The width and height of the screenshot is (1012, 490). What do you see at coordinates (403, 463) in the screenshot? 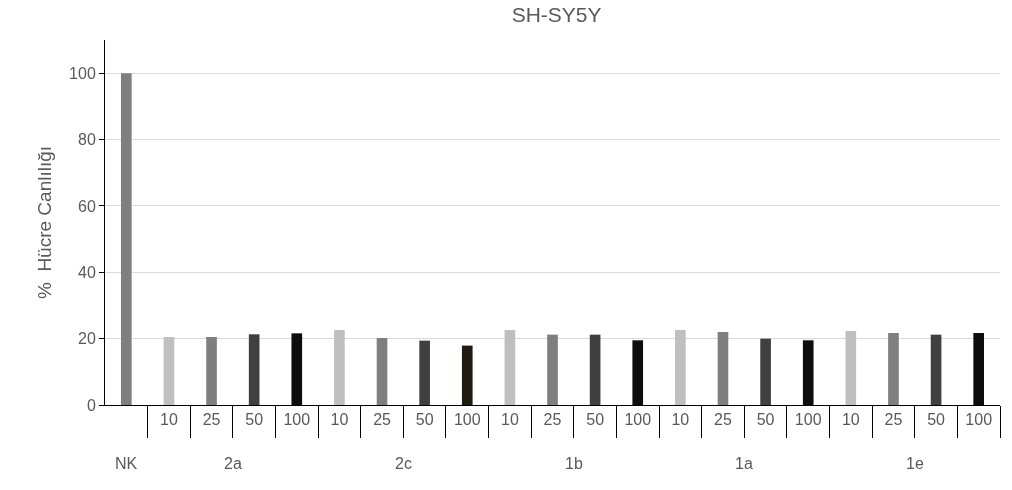
I see `text: 2c` at bounding box center [403, 463].